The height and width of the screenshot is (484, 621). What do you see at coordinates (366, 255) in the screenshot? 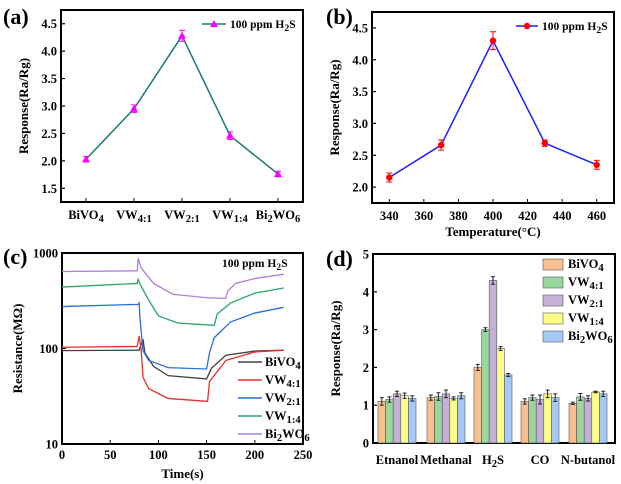
I see `y-tick-label: 5` at bounding box center [366, 255].